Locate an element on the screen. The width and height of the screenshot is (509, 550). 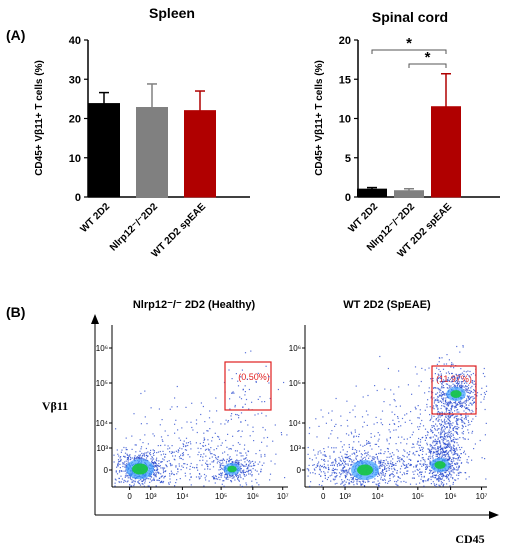
plot-y-tick-label: 10⁵ is located at coordinates (102, 383).